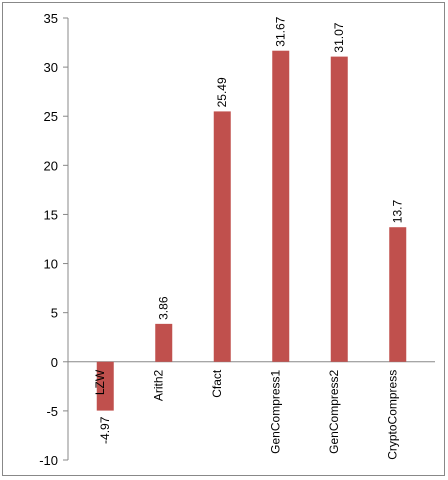 This screenshot has height=480, width=448. I want to click on y-tick-label: -10, so click(48, 460).